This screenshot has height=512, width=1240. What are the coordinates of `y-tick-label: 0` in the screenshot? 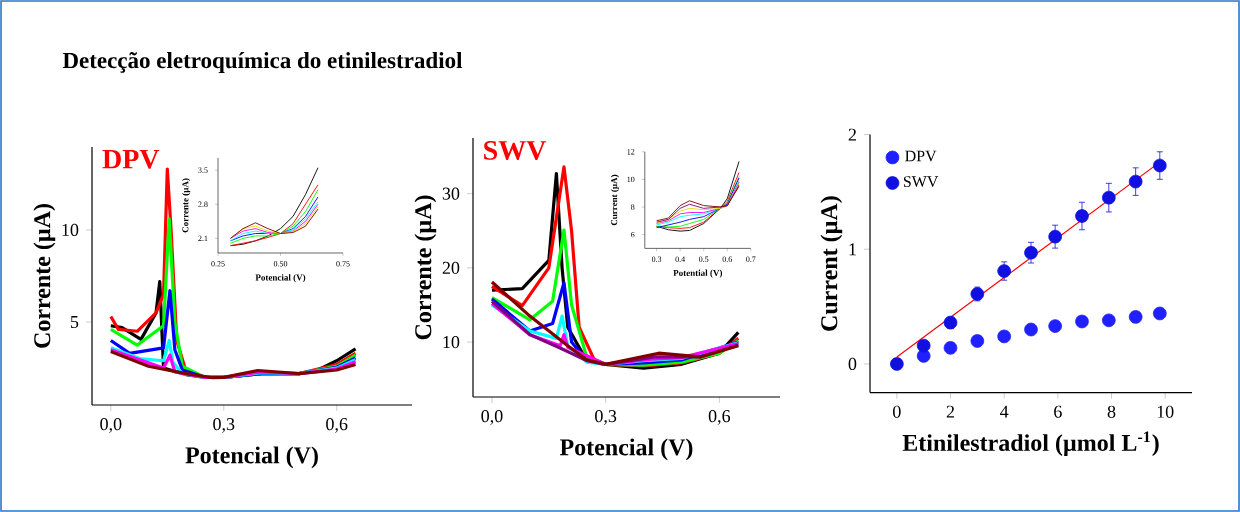 It's located at (852, 364).